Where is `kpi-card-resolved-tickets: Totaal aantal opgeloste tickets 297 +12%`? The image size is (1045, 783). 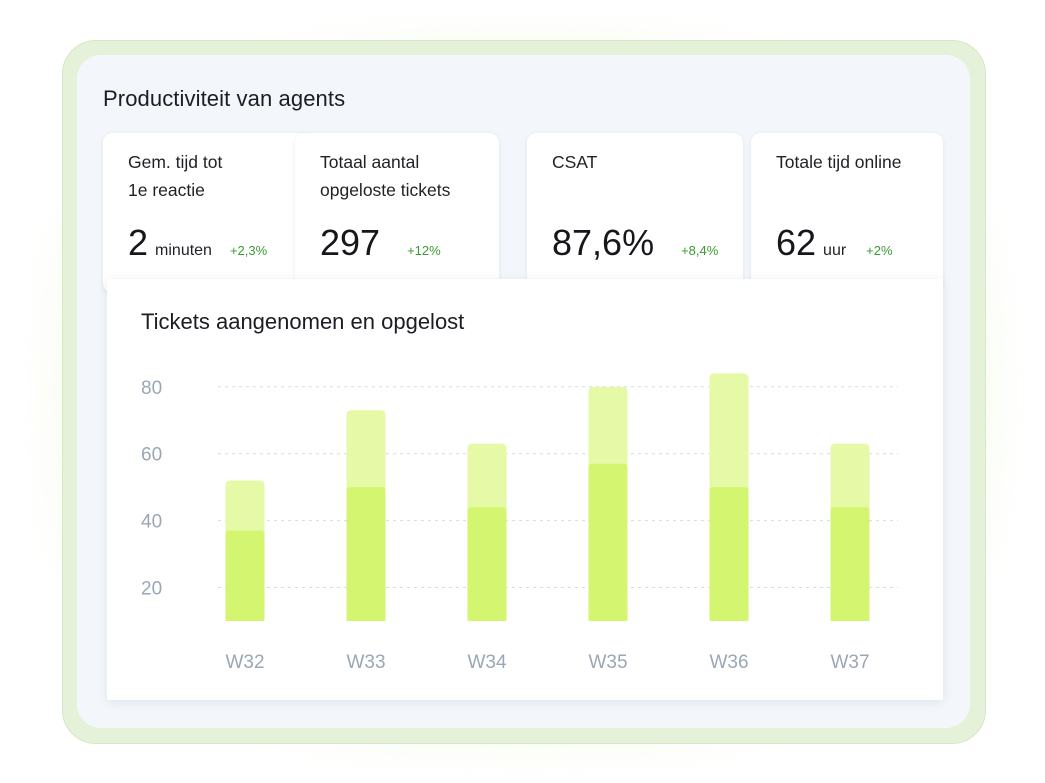 kpi-card-resolved-tickets: Totaal aantal opgeloste tickets 297 +12% is located at coordinates (397, 213).